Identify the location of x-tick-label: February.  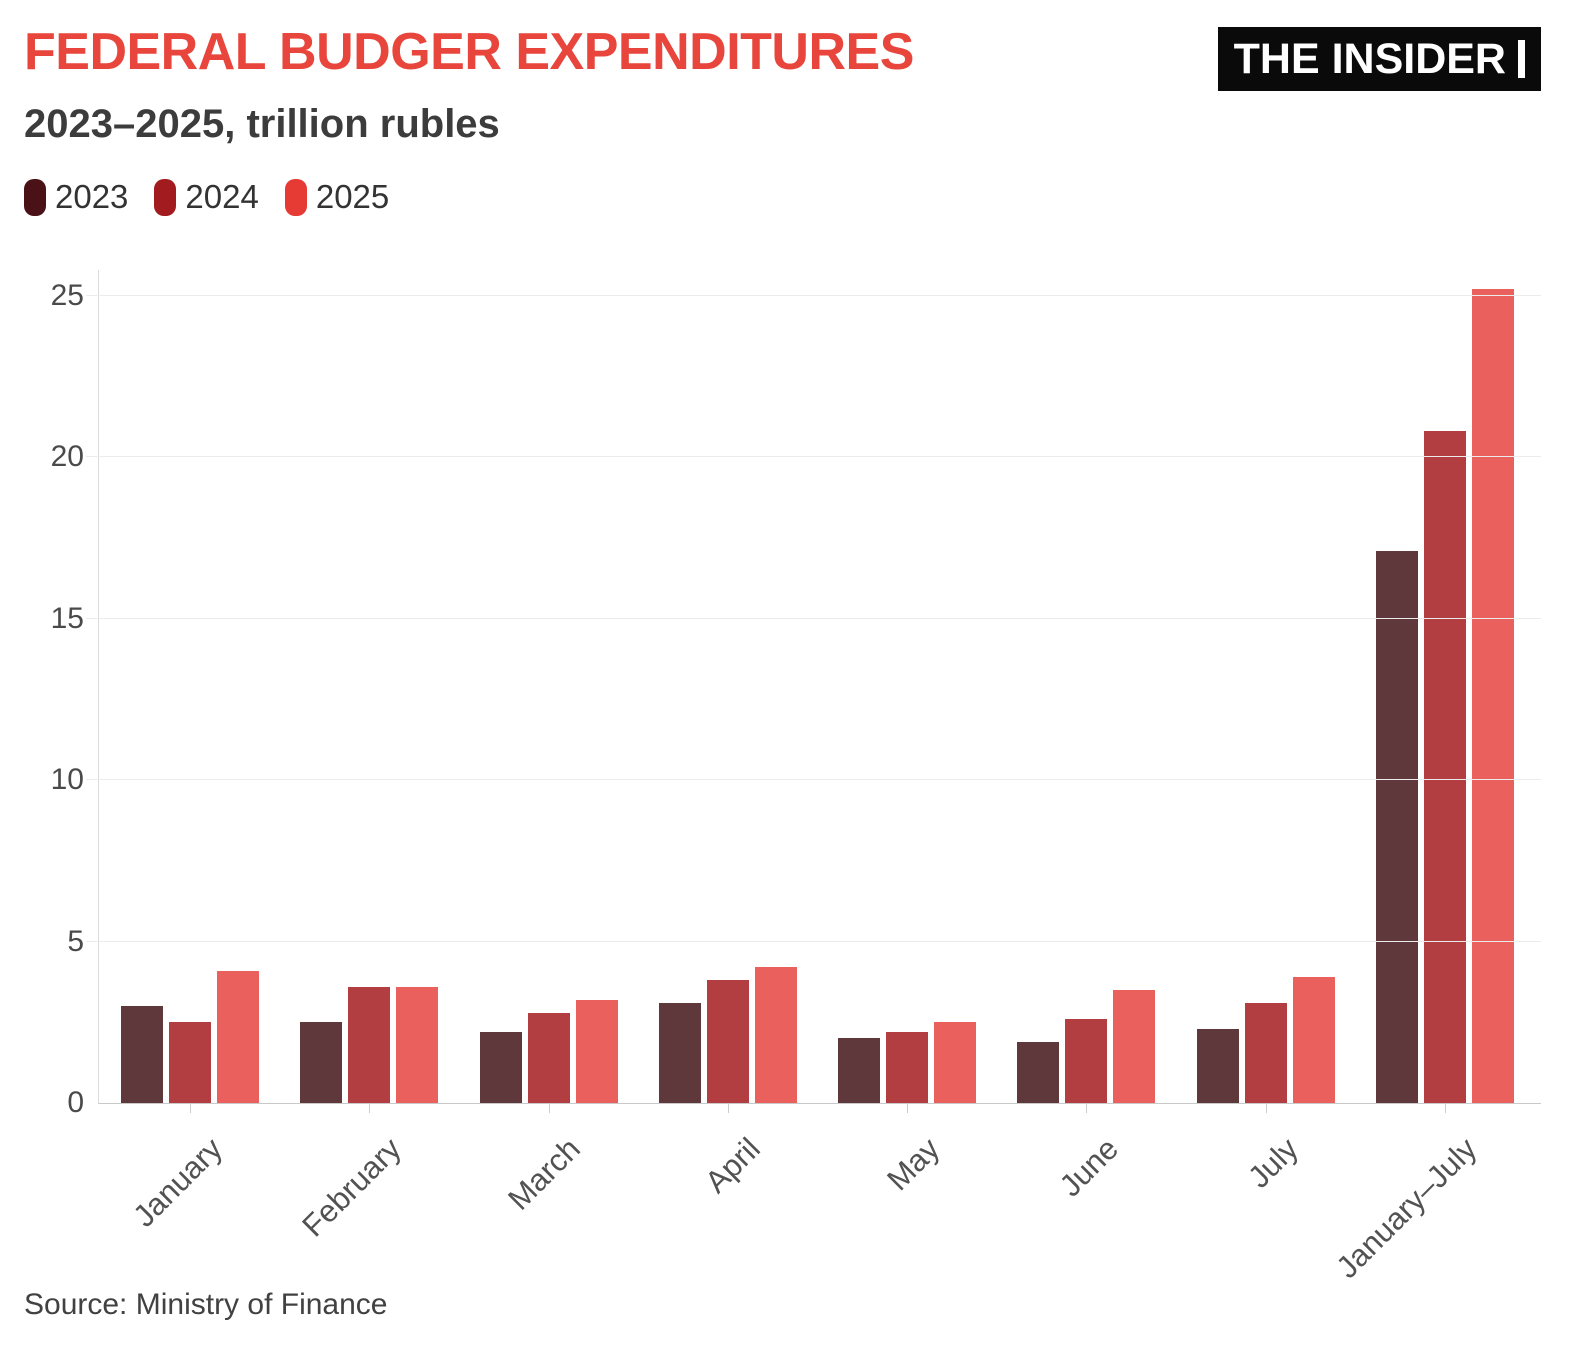
(352, 1187).